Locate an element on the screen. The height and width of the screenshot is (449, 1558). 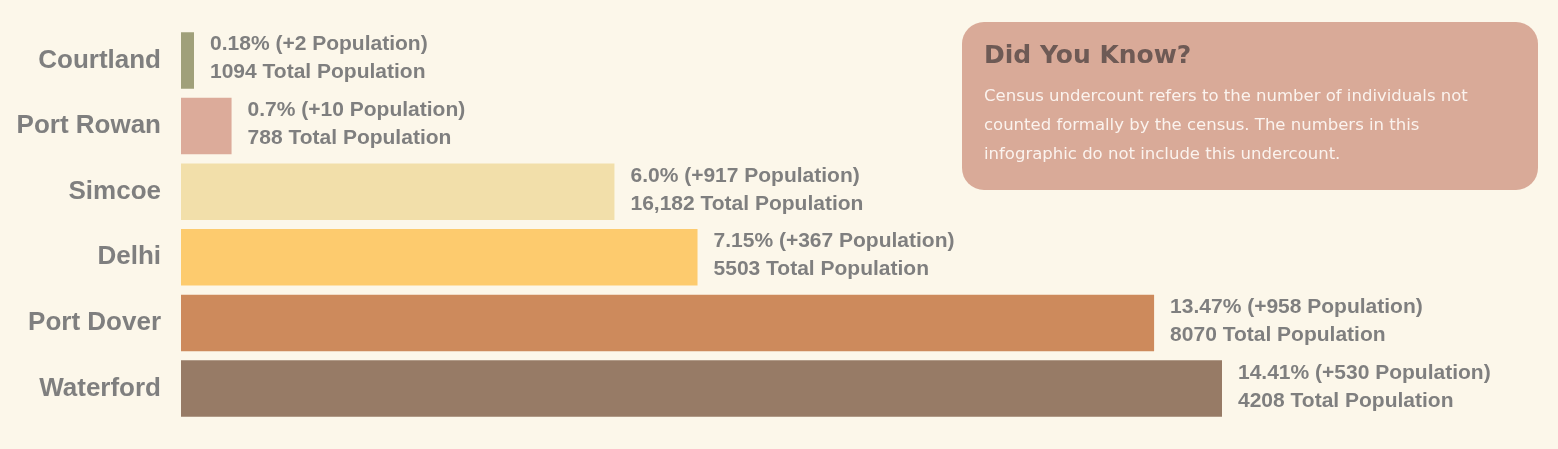
y-tick-label: Waterford is located at coordinates (100, 386).